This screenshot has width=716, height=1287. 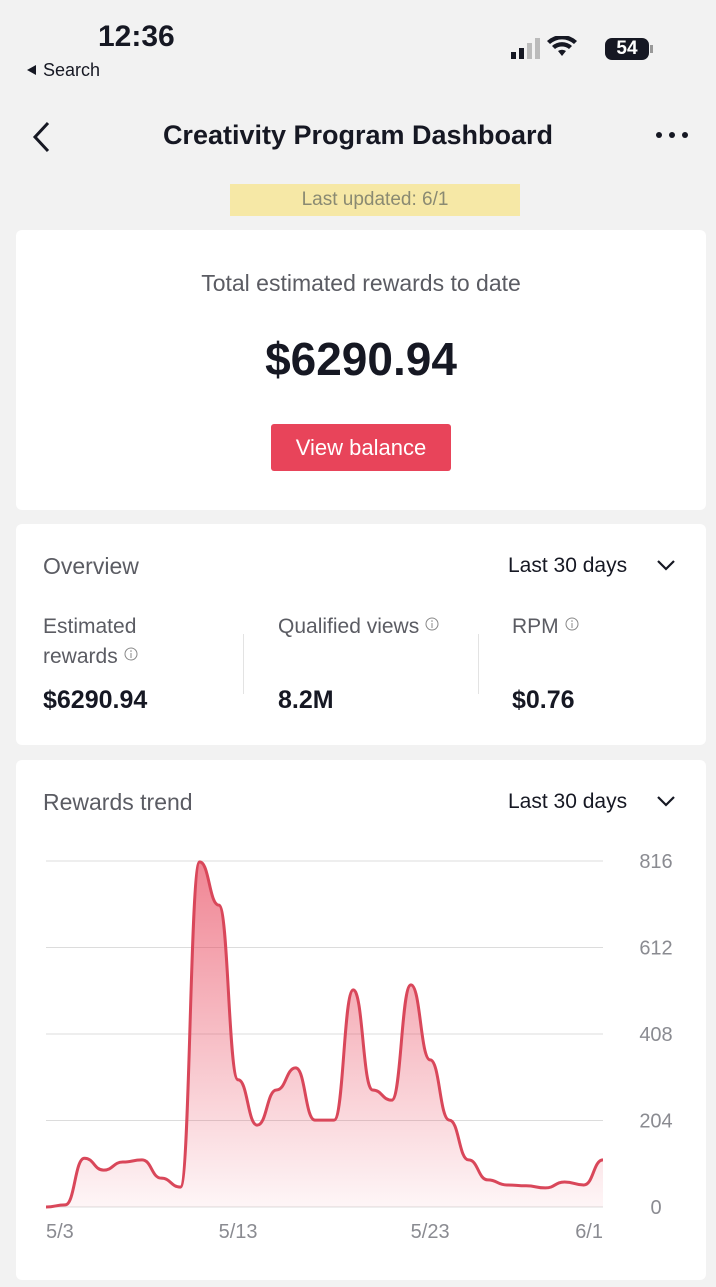 I want to click on metric-label-text: Estimated rewards, so click(x=90, y=641).